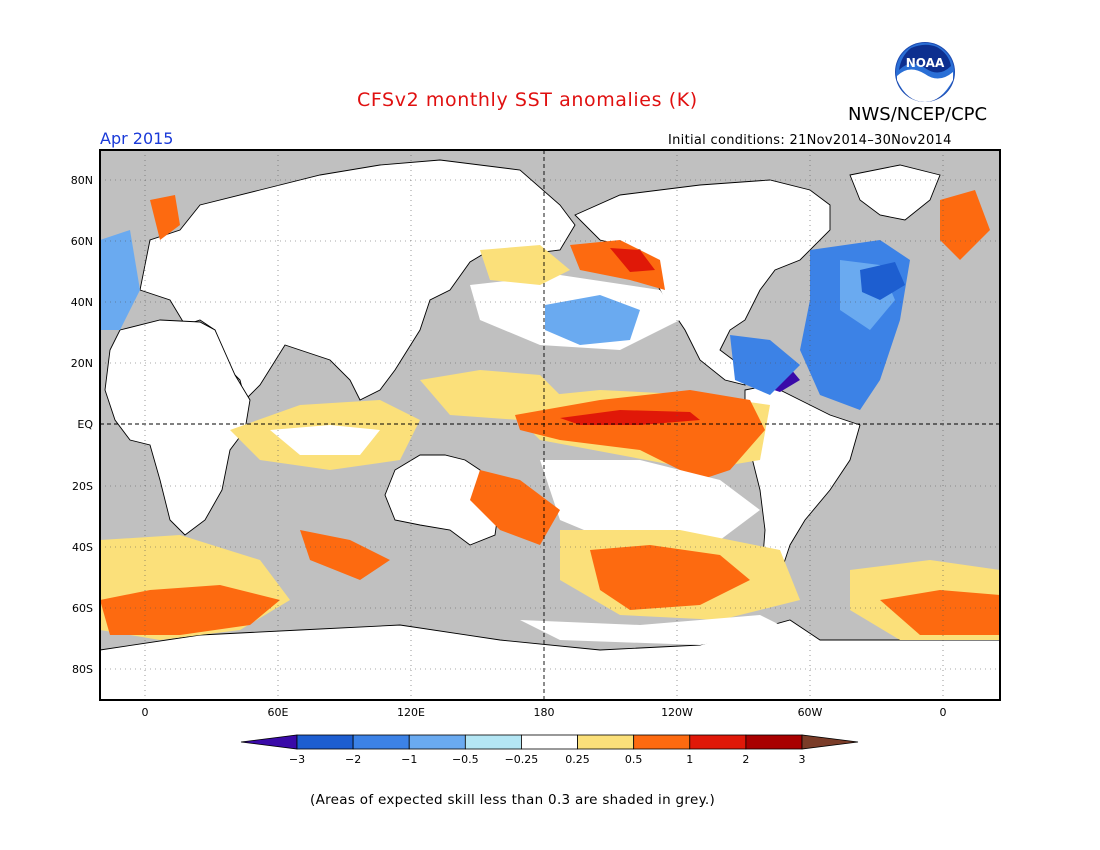 Image resolution: width=1100 pixels, height=850 pixels. What do you see at coordinates (353, 759) in the screenshot?
I see `colorbar-tick-label: −2` at bounding box center [353, 759].